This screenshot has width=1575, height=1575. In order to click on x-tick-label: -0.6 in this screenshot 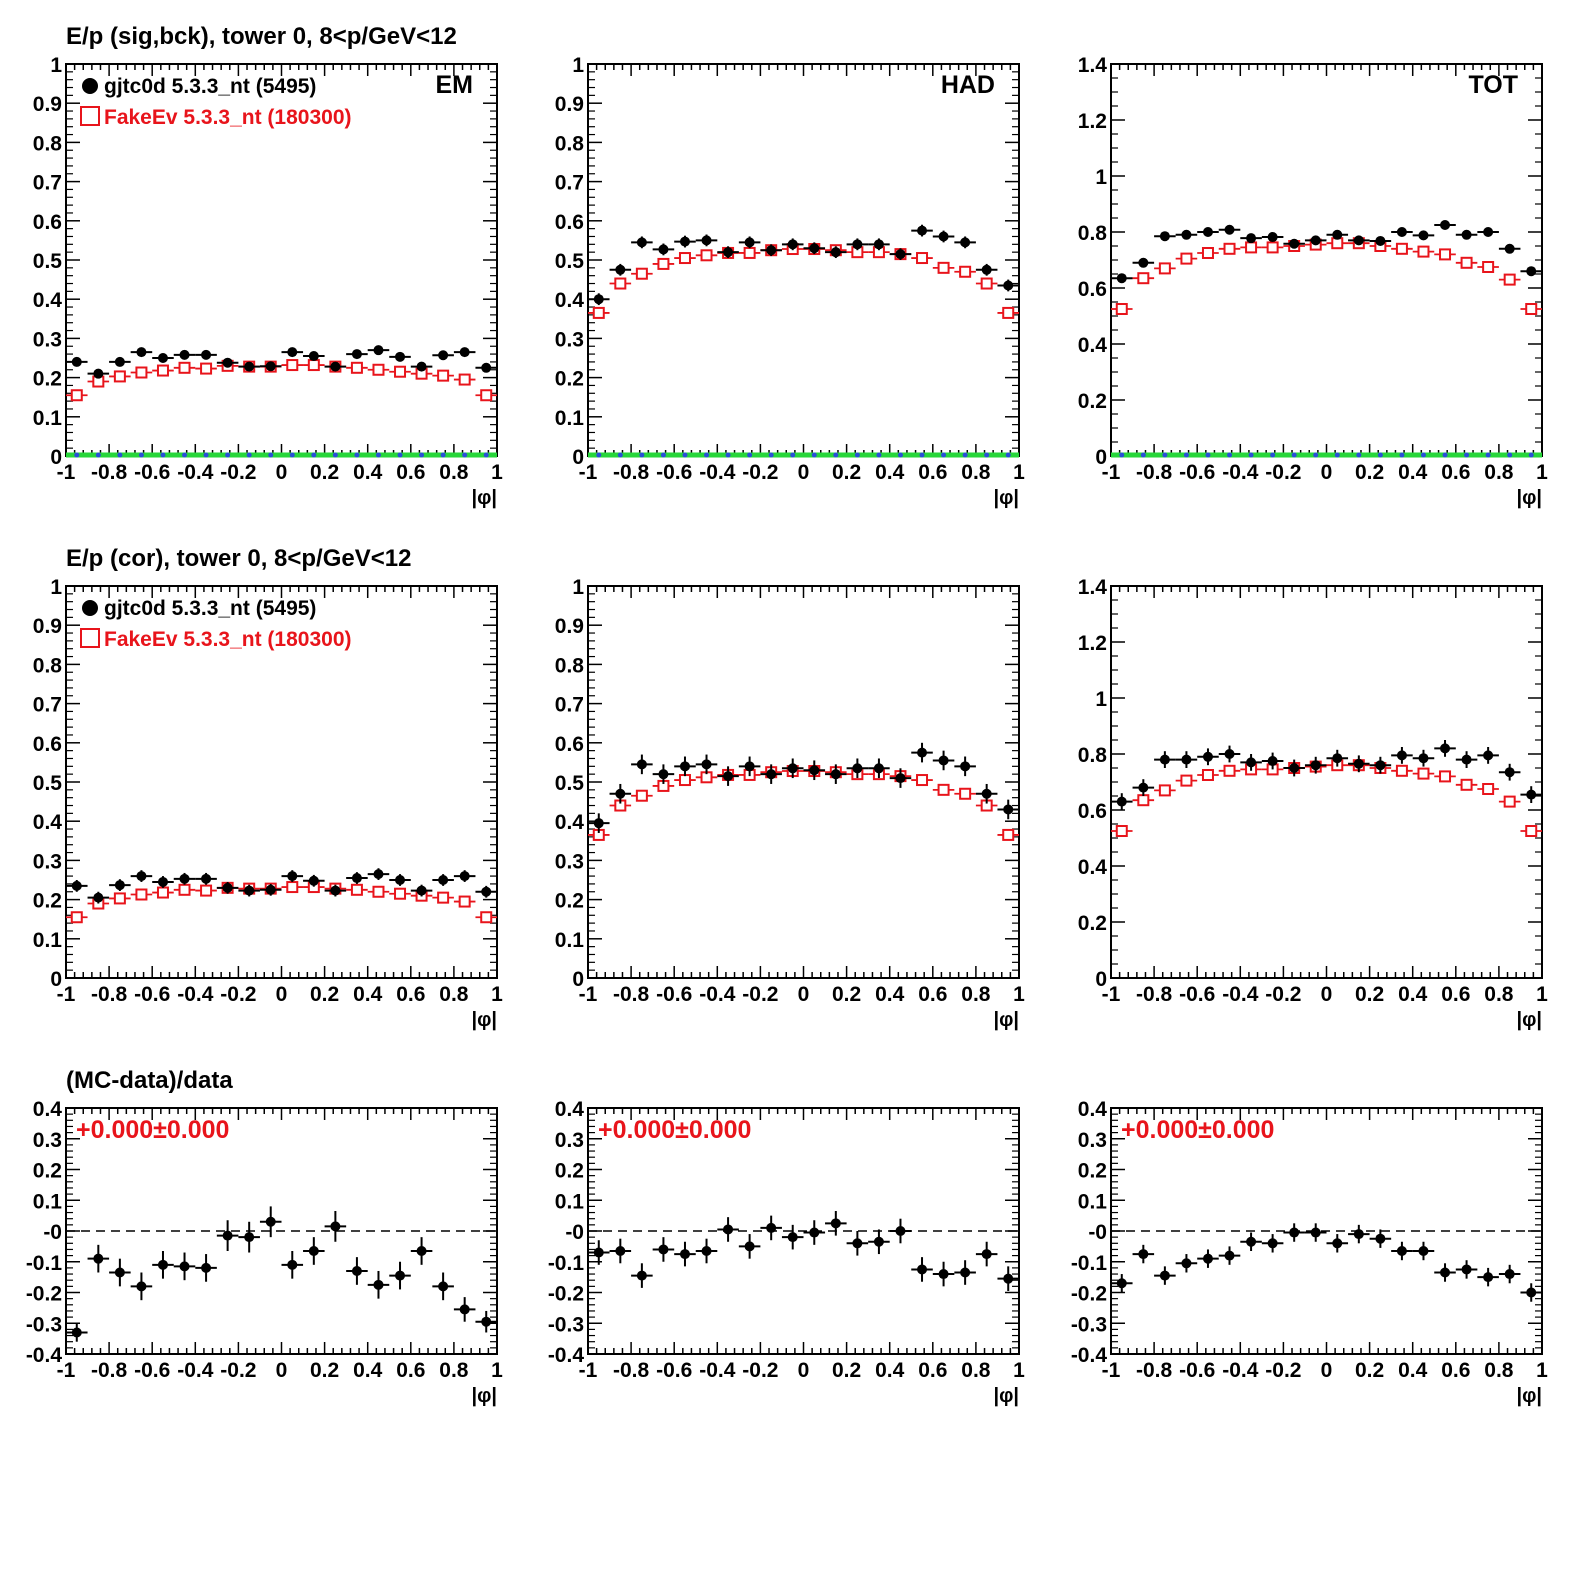, I will do `click(152, 1370)`.